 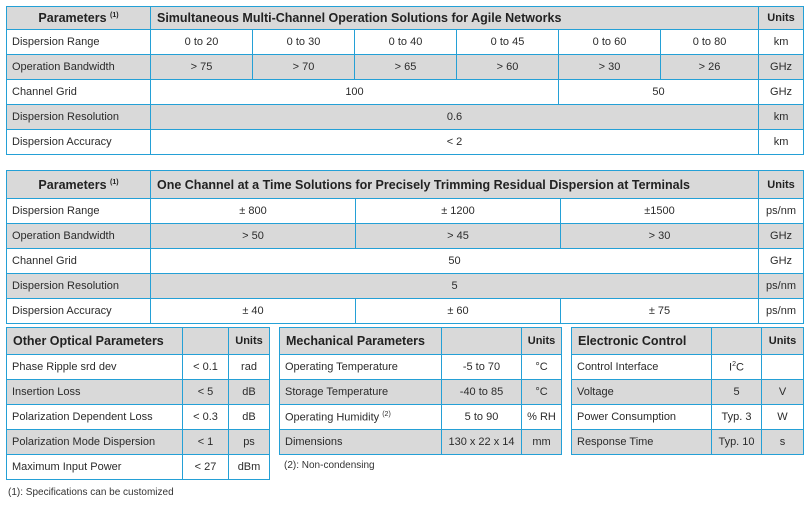 What do you see at coordinates (736, 367) in the screenshot?
I see `cell: I2C` at bounding box center [736, 367].